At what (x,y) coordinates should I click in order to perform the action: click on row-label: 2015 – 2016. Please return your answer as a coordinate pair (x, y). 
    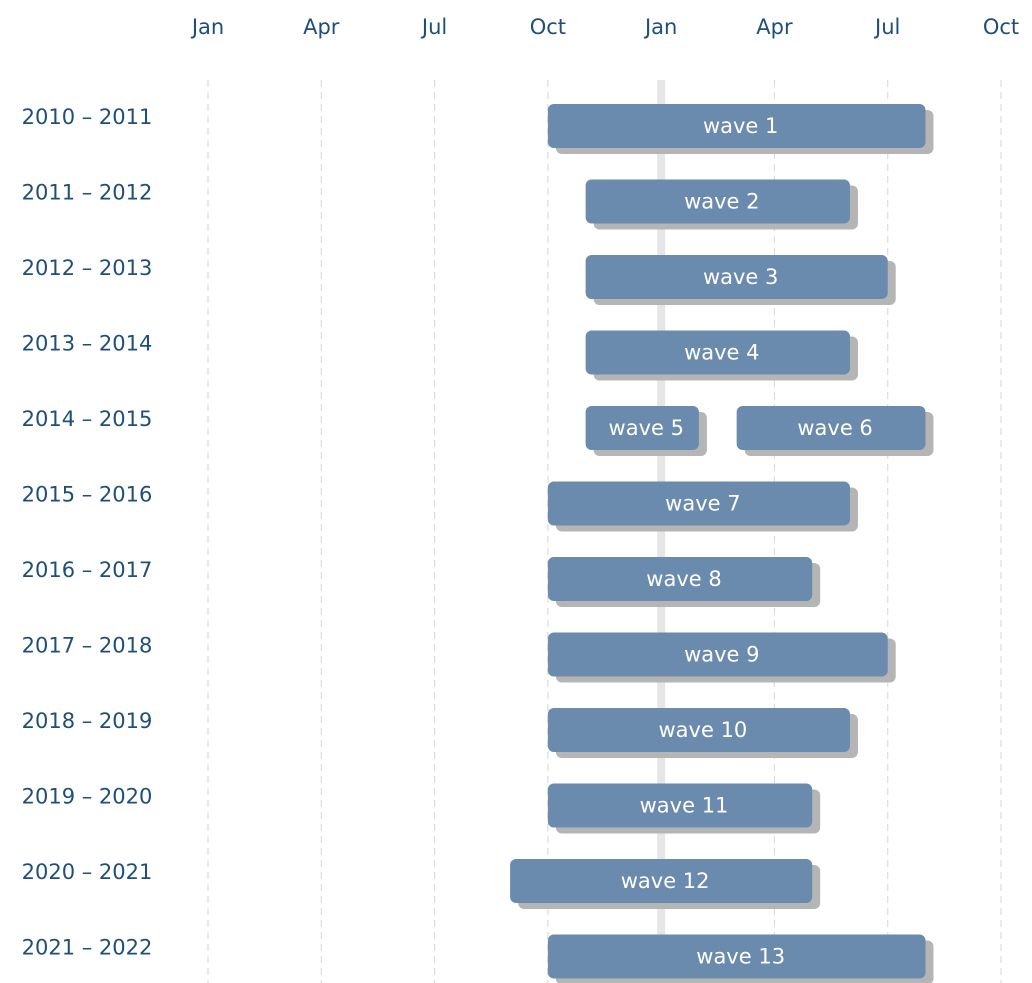
    Looking at the image, I should click on (87, 495).